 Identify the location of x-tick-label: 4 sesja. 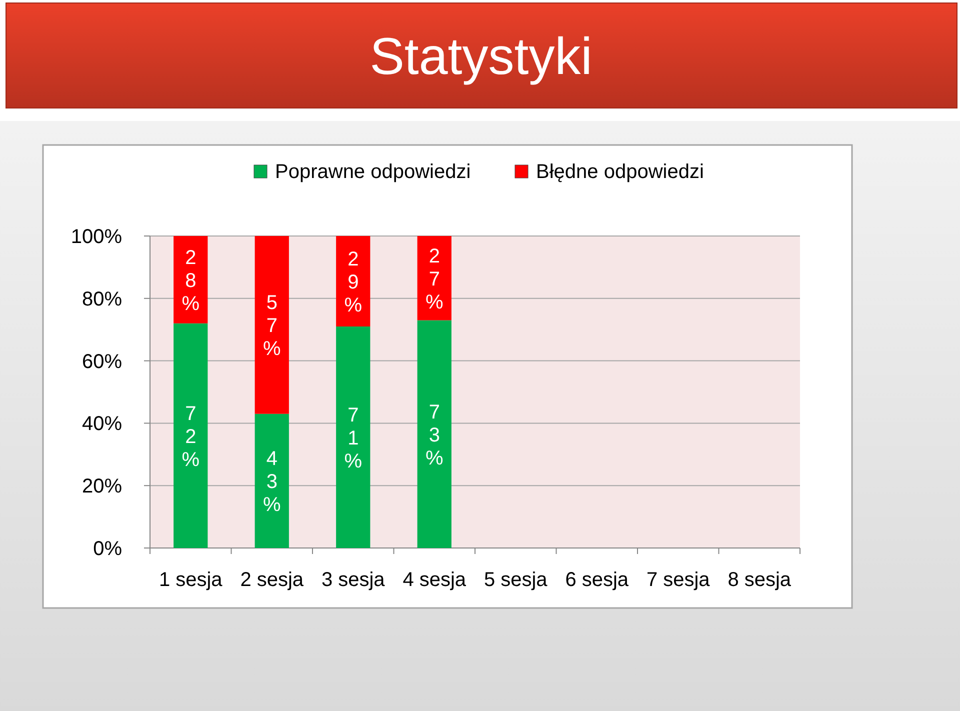
(434, 580).